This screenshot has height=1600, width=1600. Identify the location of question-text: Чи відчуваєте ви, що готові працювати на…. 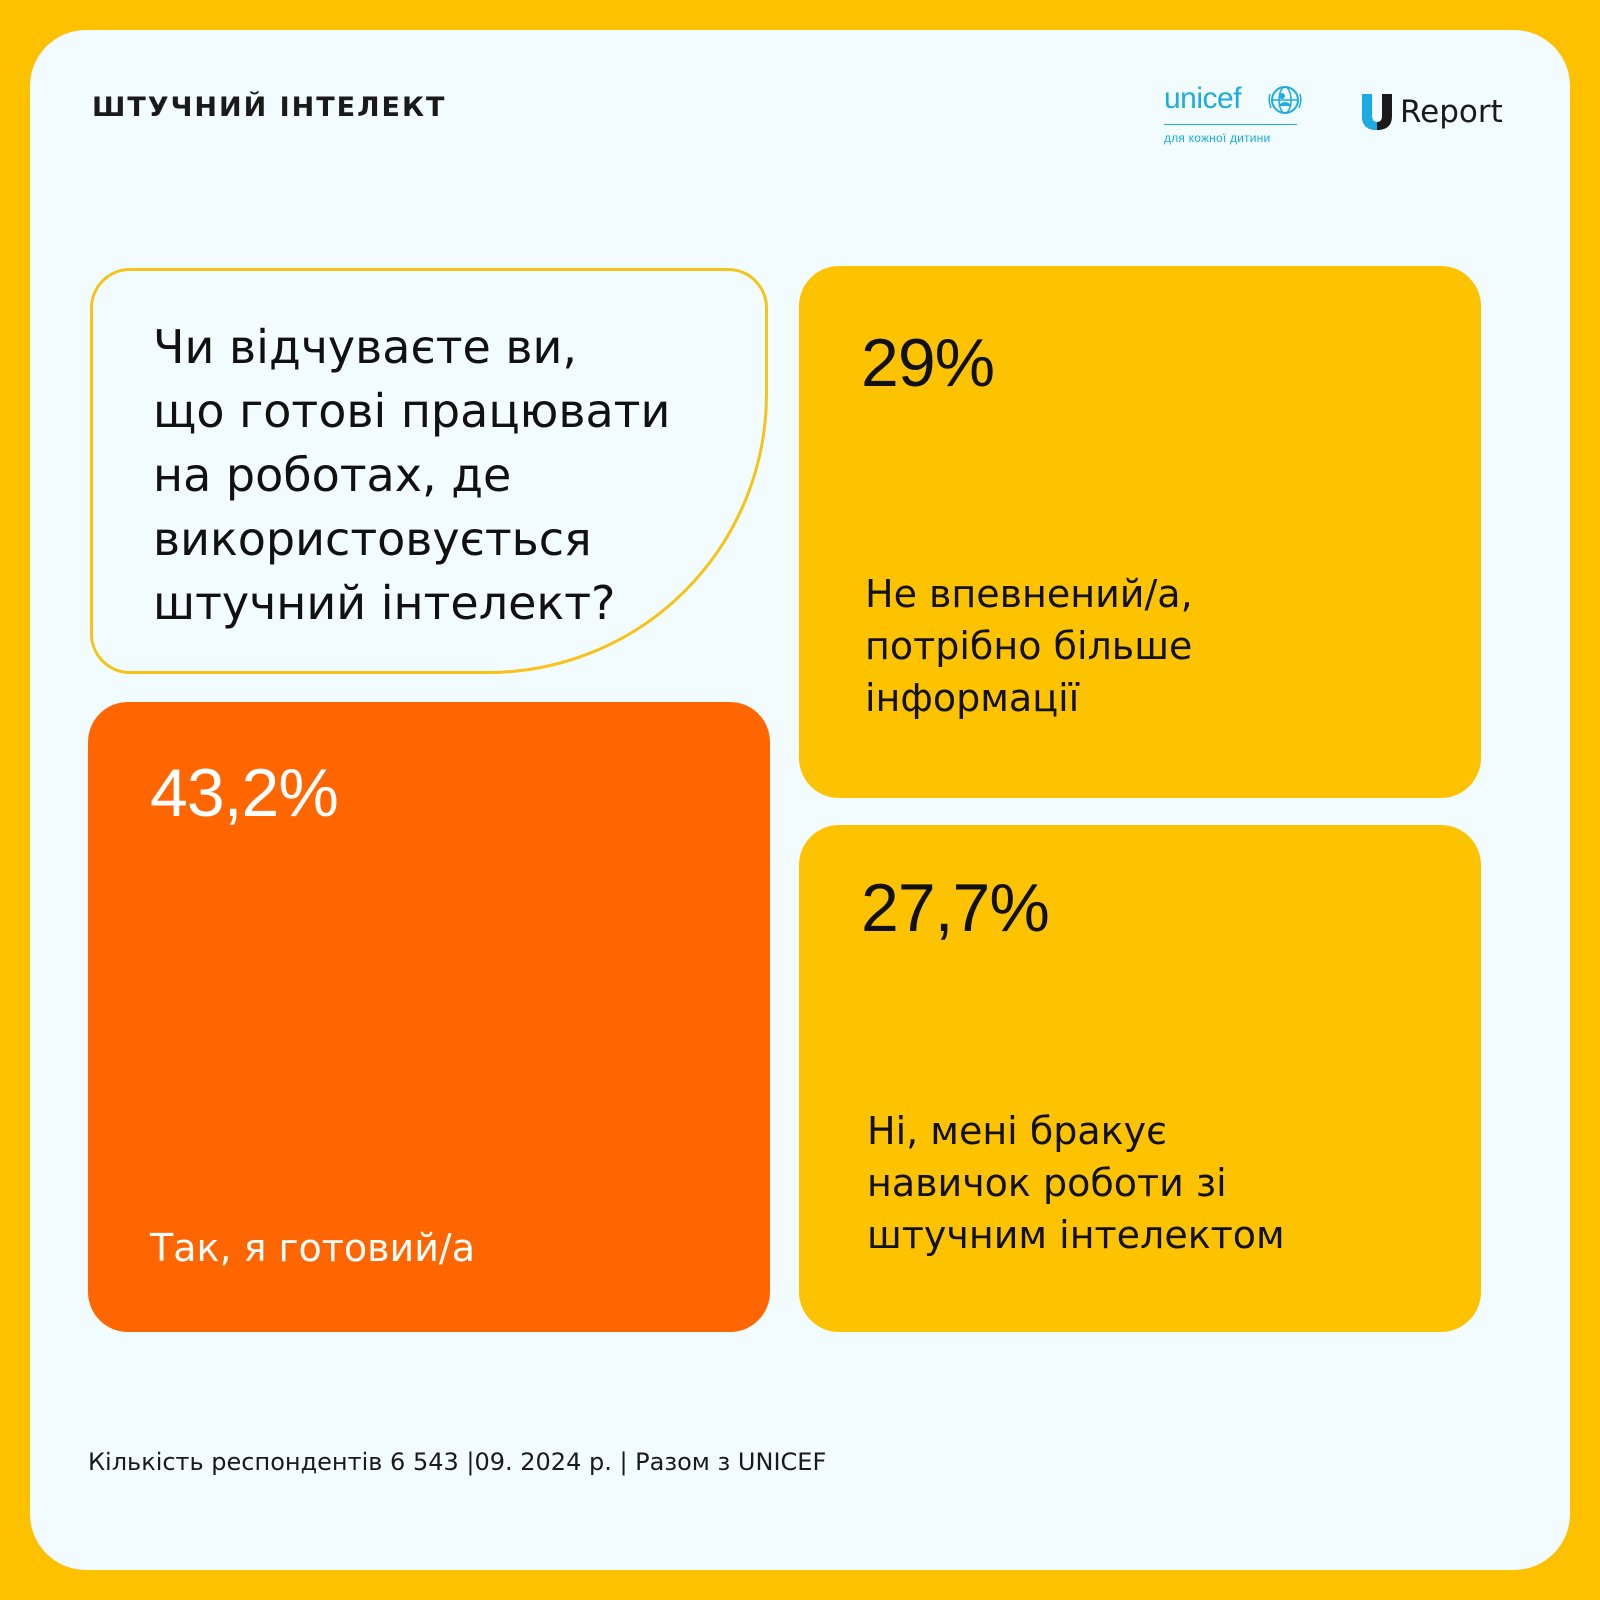
(443, 475).